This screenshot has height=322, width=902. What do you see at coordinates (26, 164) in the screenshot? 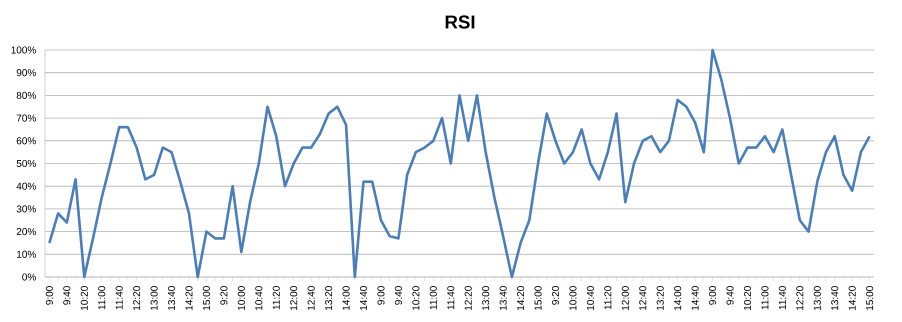
I see `y-tick-label: 50%` at bounding box center [26, 164].